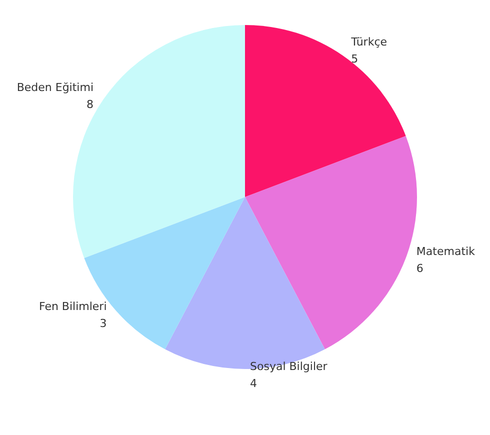 Image resolution: width=490 pixels, height=435 pixels. Describe the element at coordinates (420, 269) in the screenshot. I see `data-label: 6` at that location.